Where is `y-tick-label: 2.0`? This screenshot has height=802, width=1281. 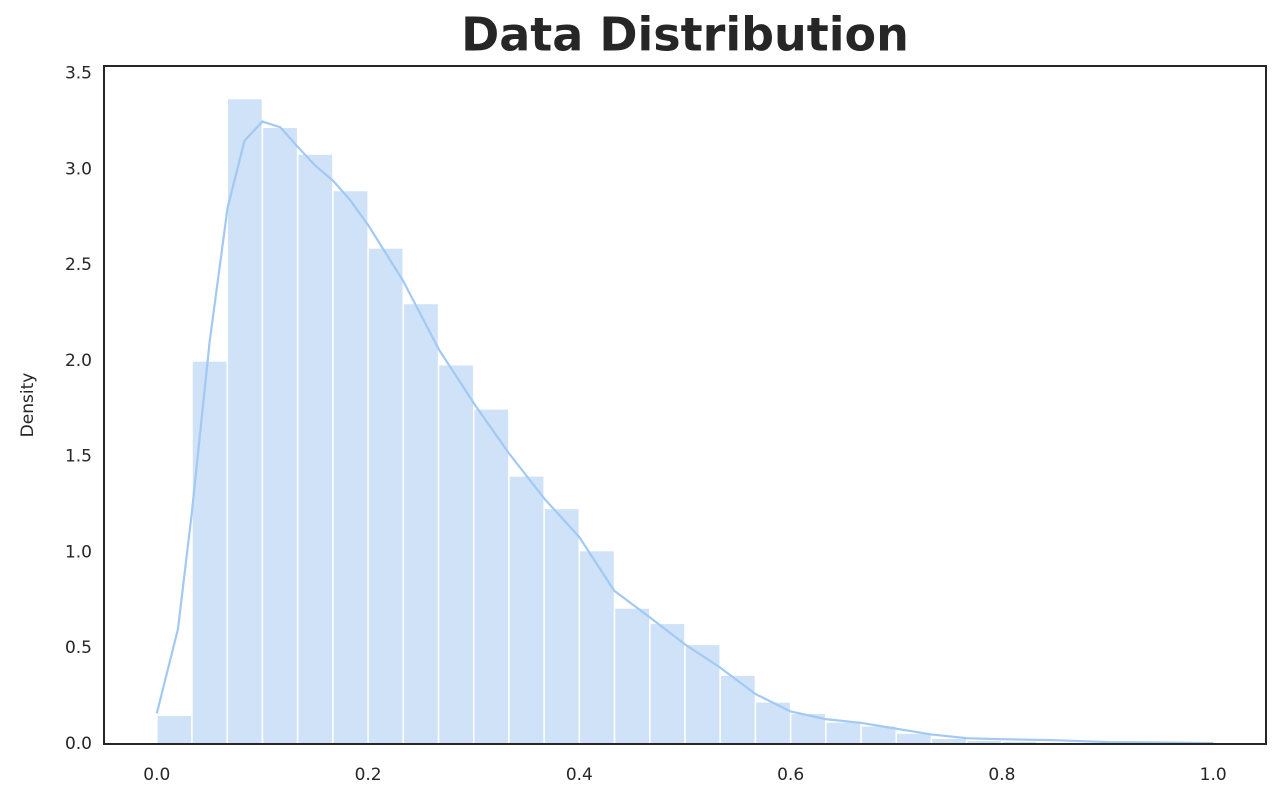 y-tick-label: 2.0 is located at coordinates (78, 361).